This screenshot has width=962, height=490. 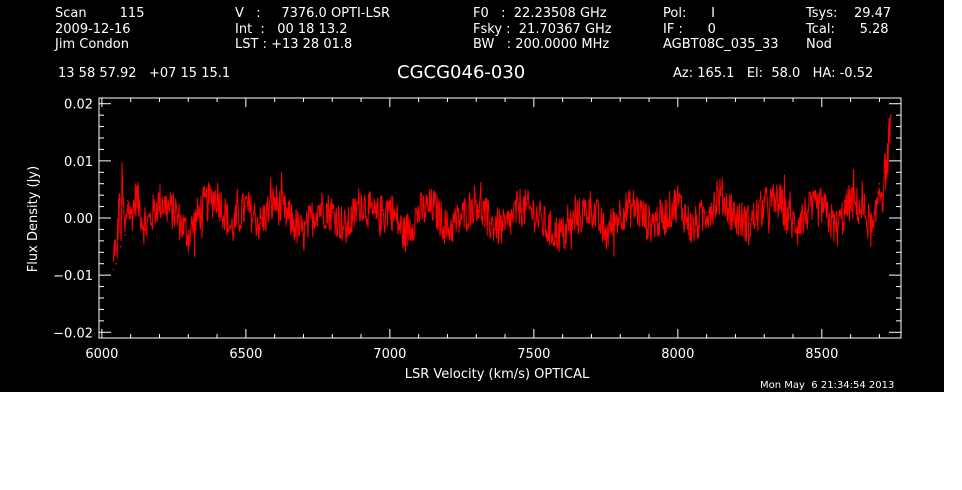 What do you see at coordinates (461, 72) in the screenshot?
I see `source-name: CGCG046-030` at bounding box center [461, 72].